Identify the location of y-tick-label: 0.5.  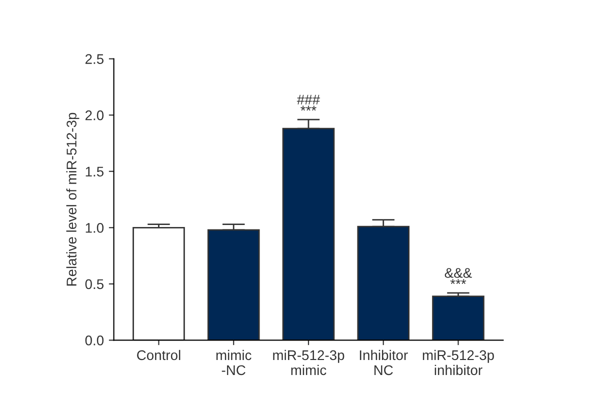
(94, 284).